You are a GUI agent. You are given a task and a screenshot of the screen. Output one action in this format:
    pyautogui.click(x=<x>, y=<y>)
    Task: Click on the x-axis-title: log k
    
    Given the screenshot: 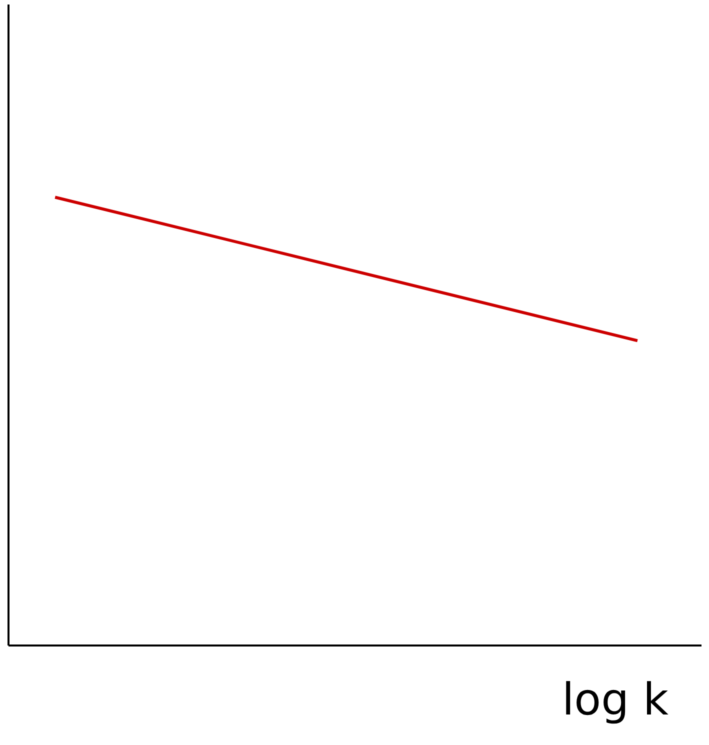 What is the action you would take?
    pyautogui.click(x=616, y=700)
    